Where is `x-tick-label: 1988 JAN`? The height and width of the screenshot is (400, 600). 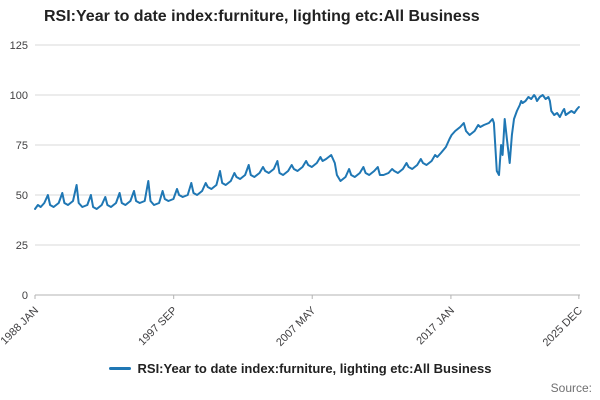 x-tick-label: 1988 JAN is located at coordinates (20, 326).